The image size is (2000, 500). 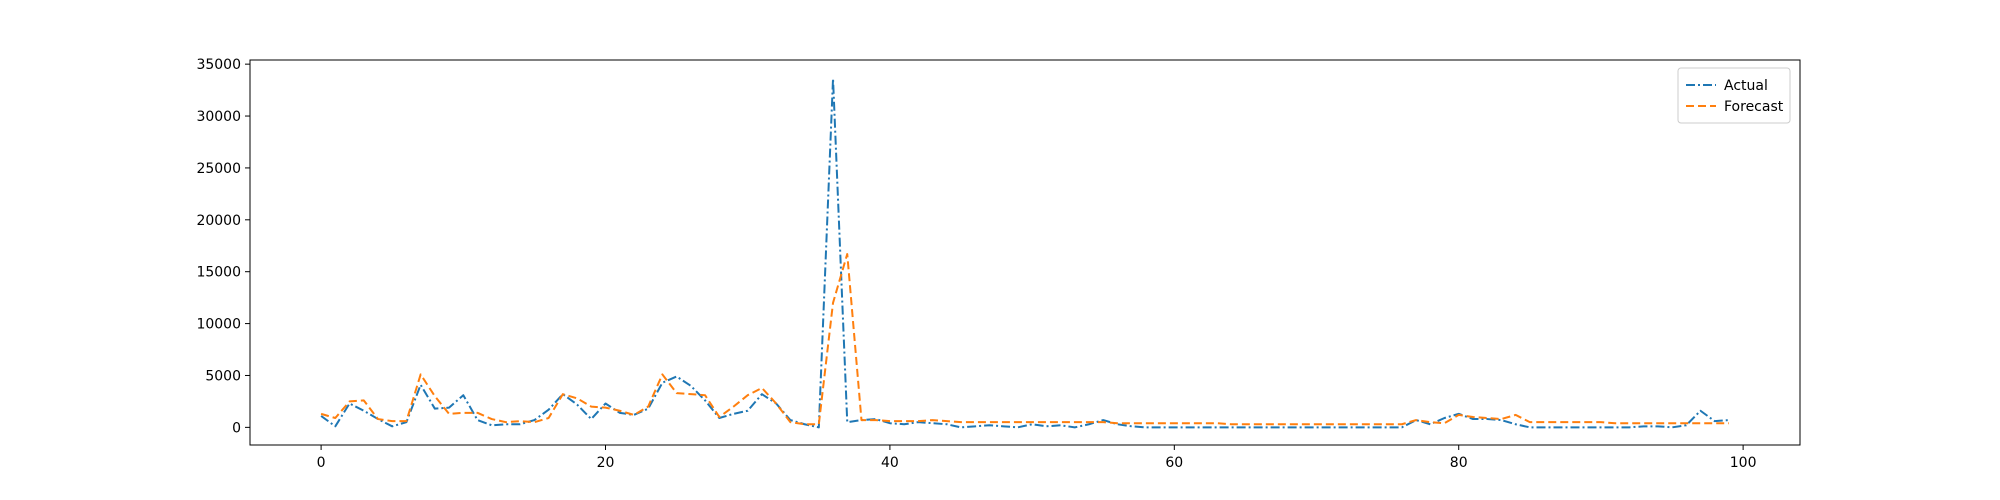 What do you see at coordinates (606, 463) in the screenshot?
I see `x-tick-label: 20` at bounding box center [606, 463].